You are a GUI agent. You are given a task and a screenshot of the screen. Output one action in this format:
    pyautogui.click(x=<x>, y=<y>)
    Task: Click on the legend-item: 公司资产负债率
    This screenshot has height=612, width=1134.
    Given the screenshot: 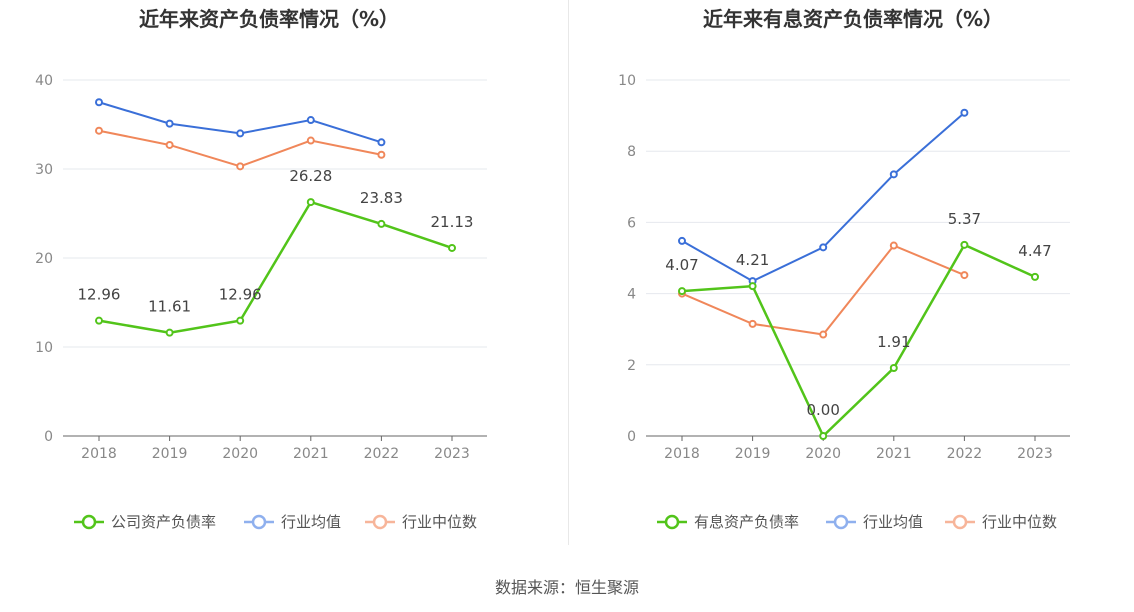 What is the action you would take?
    pyautogui.click(x=145, y=522)
    